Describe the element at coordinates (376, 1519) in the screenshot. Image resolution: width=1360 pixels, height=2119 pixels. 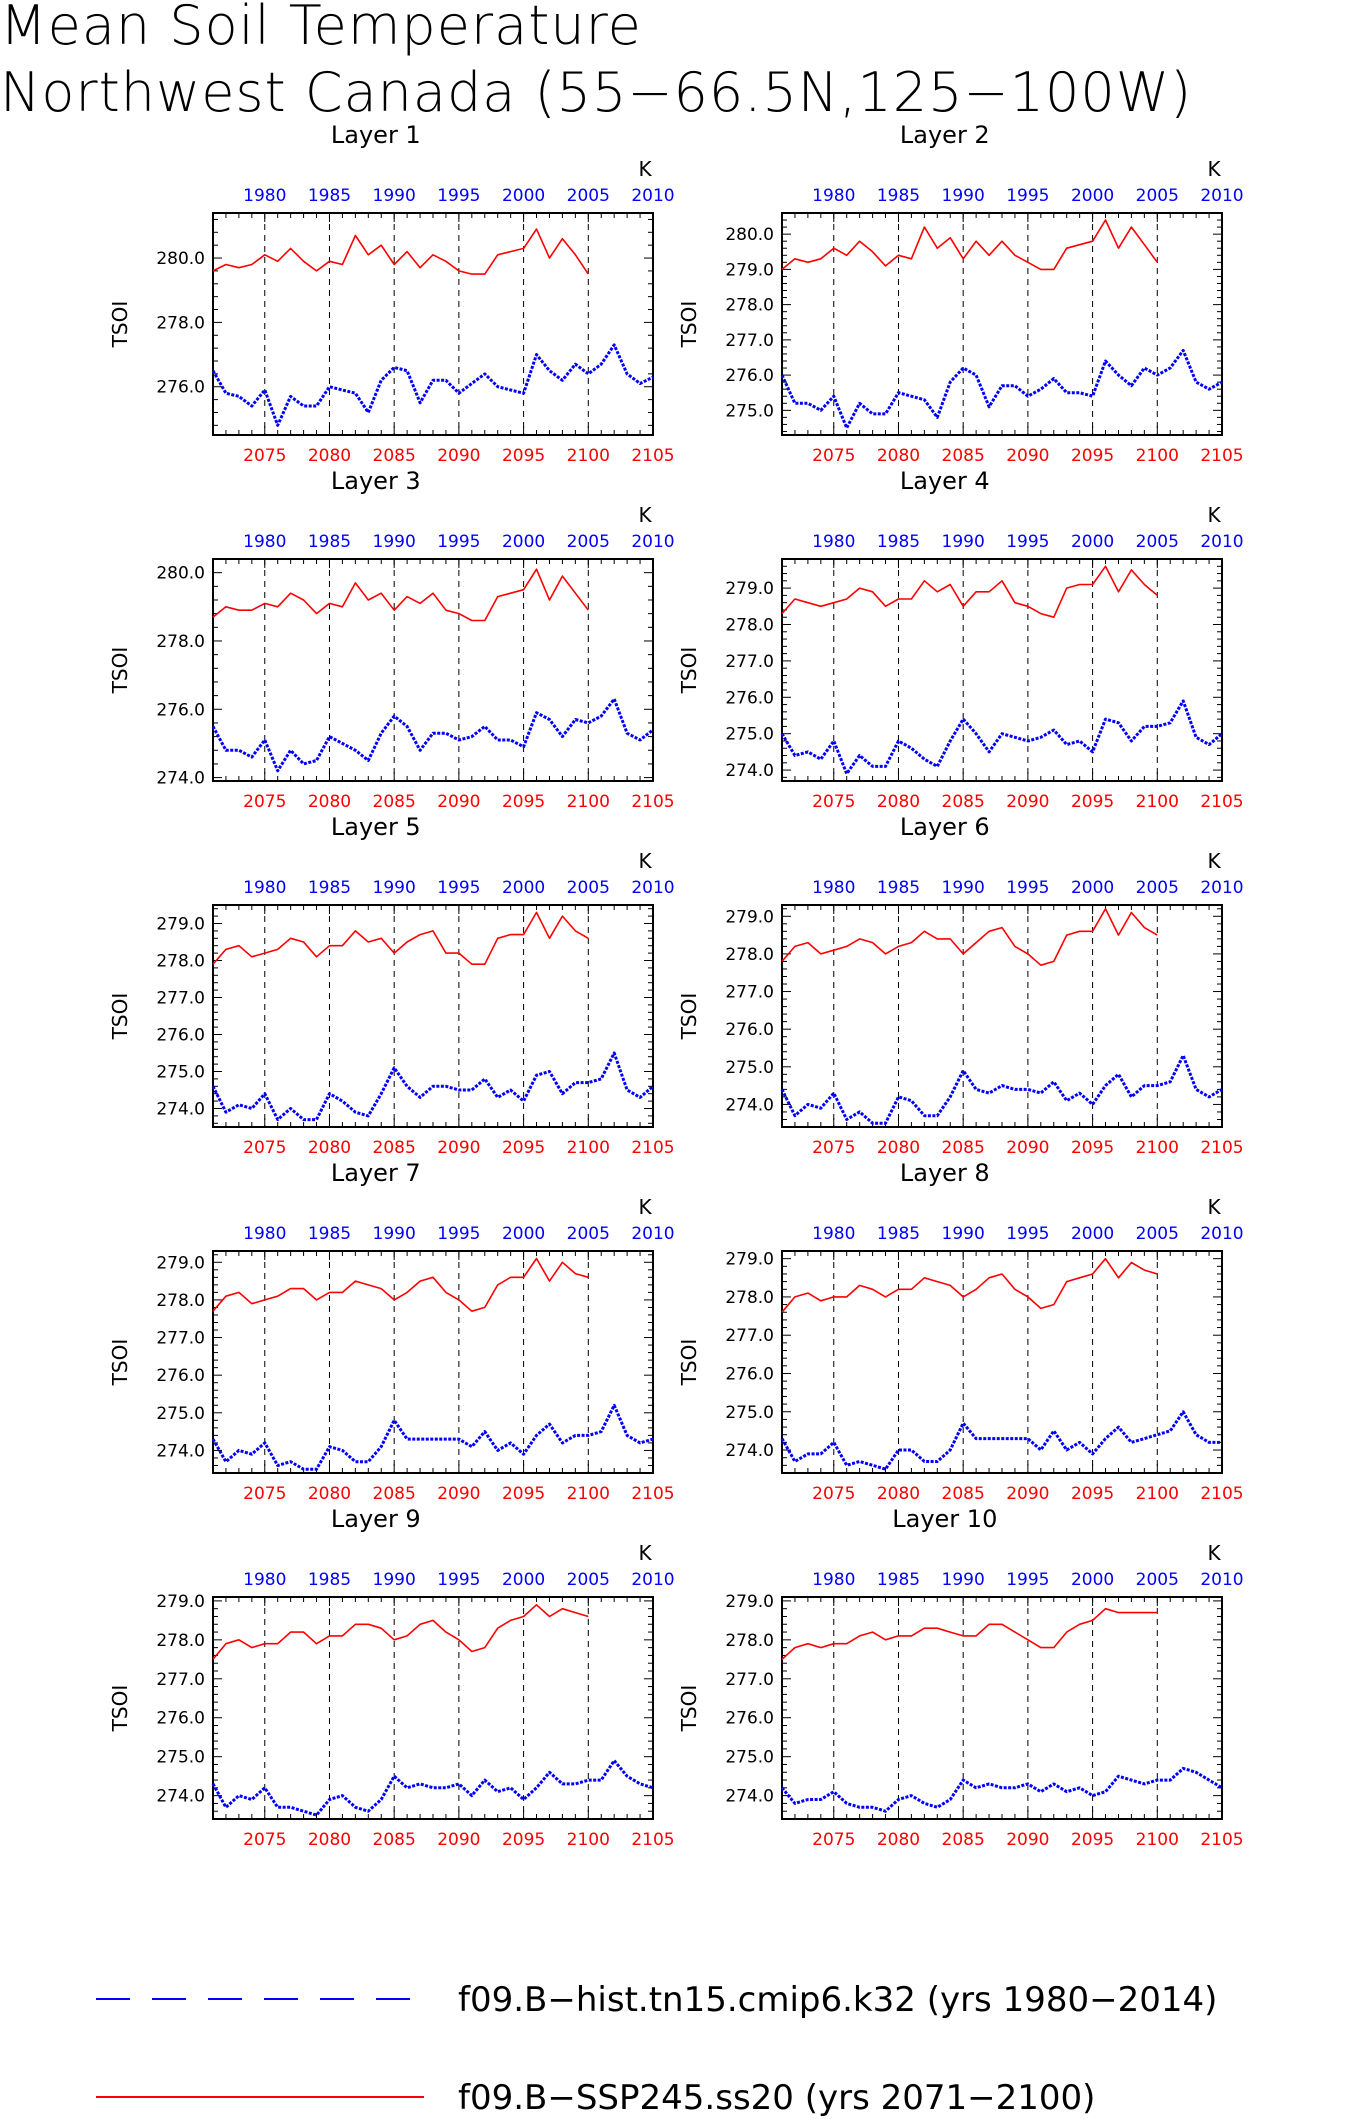
I see `panel-title: Layer 9` at that location.